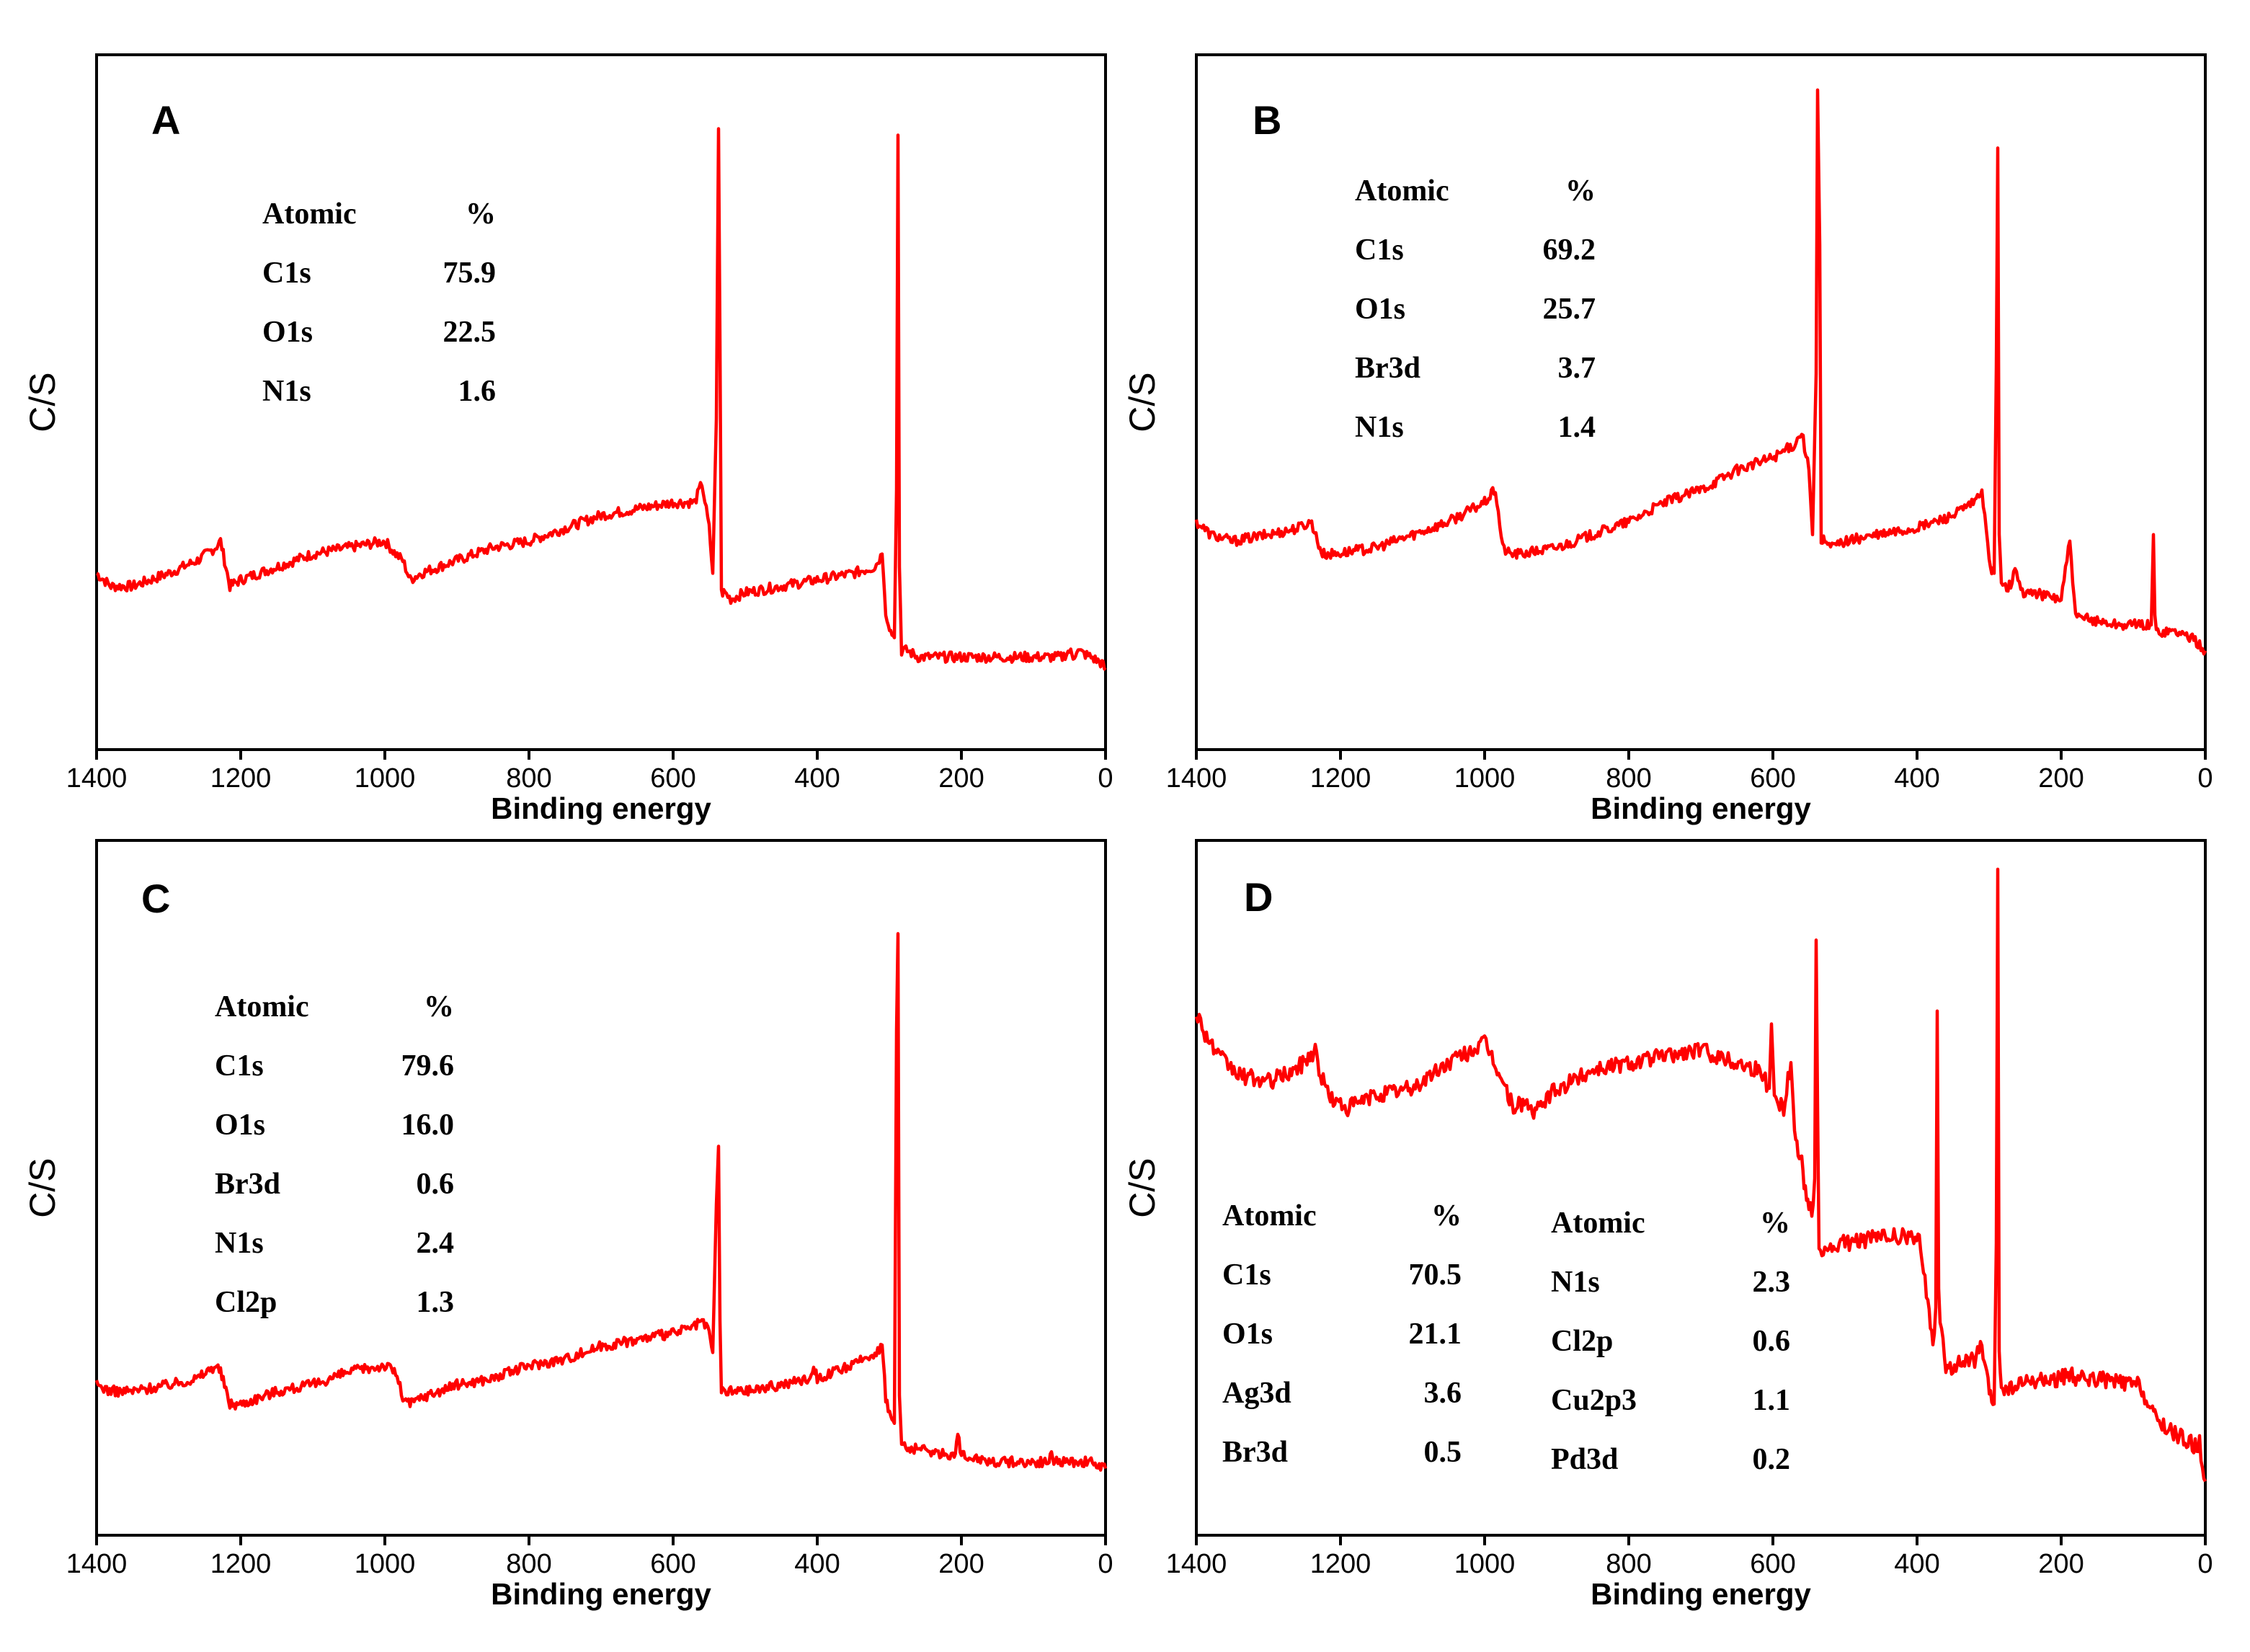 The width and height of the screenshot is (2250, 1652). Describe the element at coordinates (436, 1243) in the screenshot. I see `table-value: 2.4` at that location.